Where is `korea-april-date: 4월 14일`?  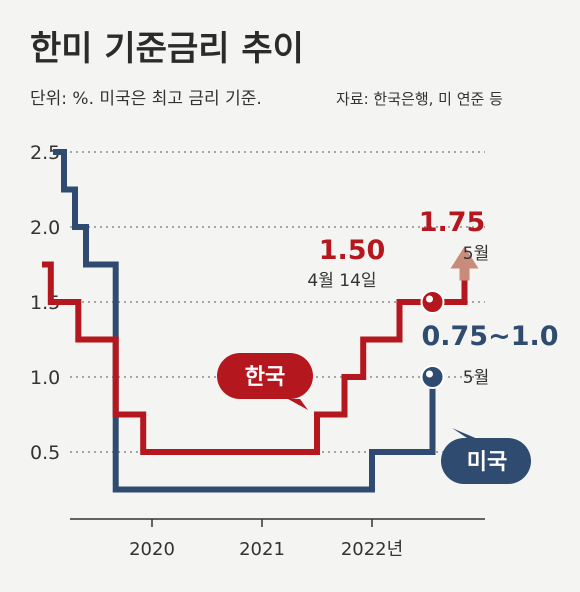 korea-april-date: 4월 14일 is located at coordinates (341, 281).